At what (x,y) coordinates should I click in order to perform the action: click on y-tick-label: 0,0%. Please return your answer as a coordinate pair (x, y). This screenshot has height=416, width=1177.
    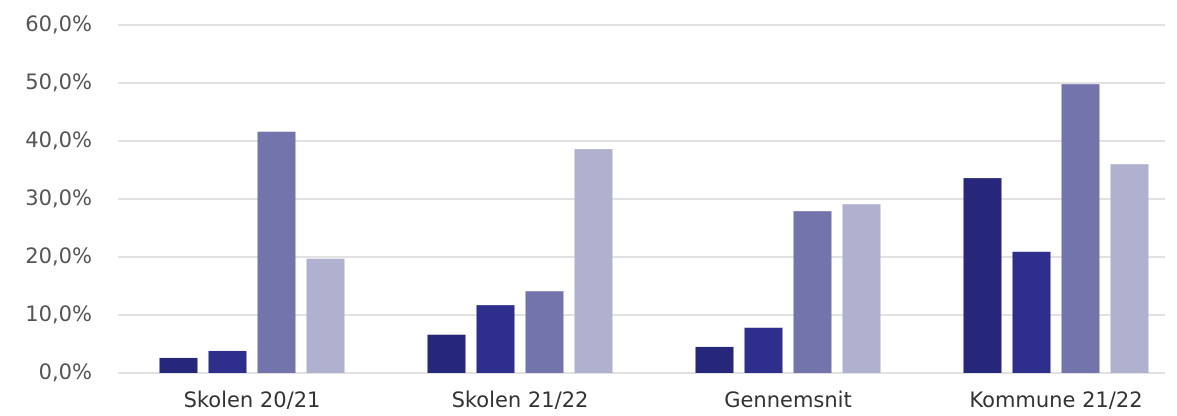
    Looking at the image, I should click on (65, 372).